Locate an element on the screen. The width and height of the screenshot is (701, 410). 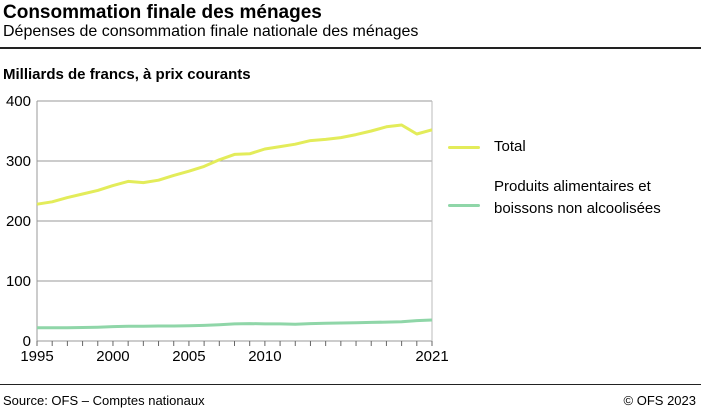
x-tick-label: 2000 is located at coordinates (112, 356).